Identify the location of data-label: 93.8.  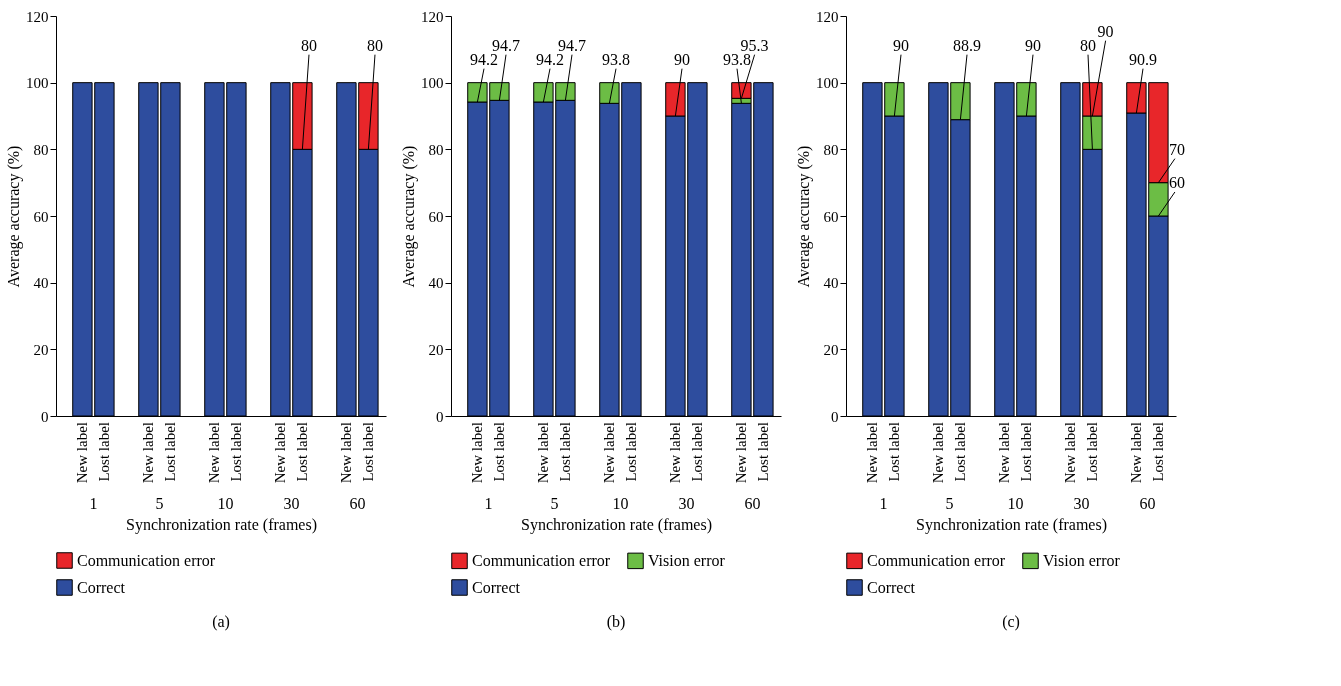
(616, 59).